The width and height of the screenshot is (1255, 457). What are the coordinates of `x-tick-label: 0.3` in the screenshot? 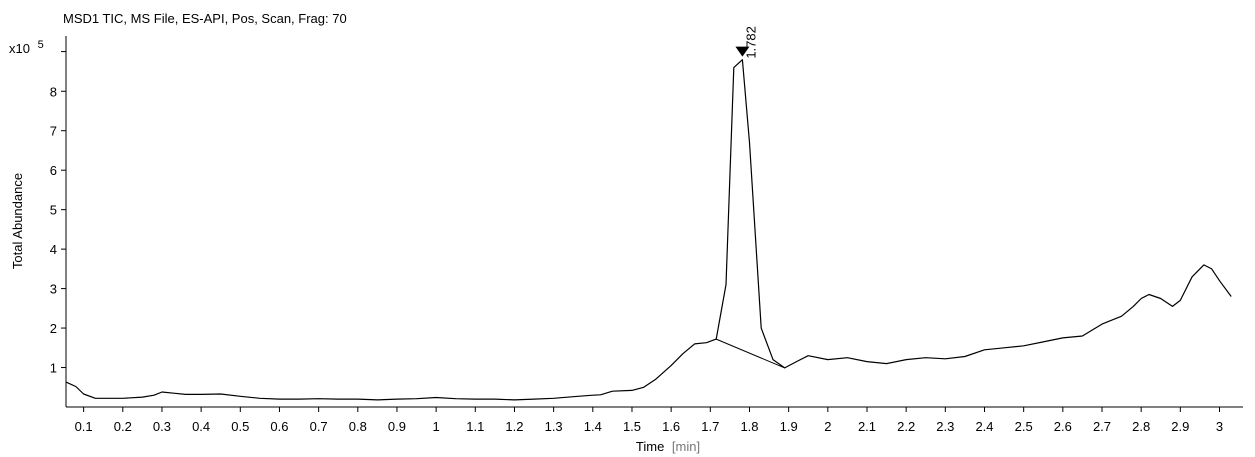 It's located at (162, 426).